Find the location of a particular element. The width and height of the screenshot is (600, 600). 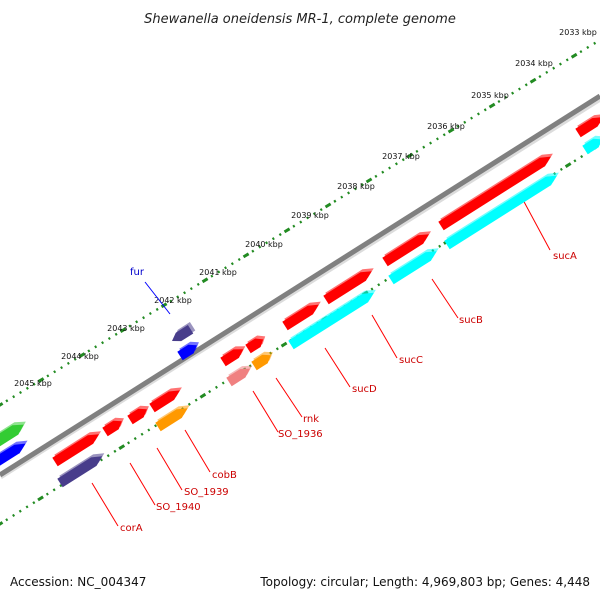

tick-label-2041: 2041 kbp is located at coordinates (218, 272).